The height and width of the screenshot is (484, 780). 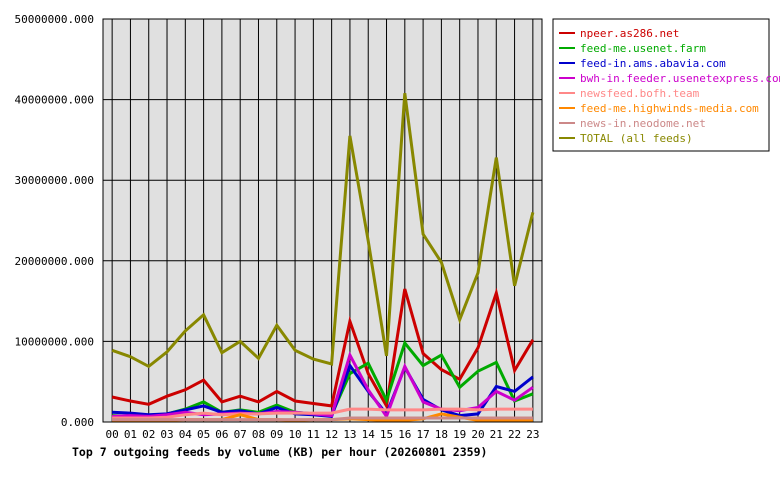 I want to click on x-tick-label: 06, so click(x=221, y=434).